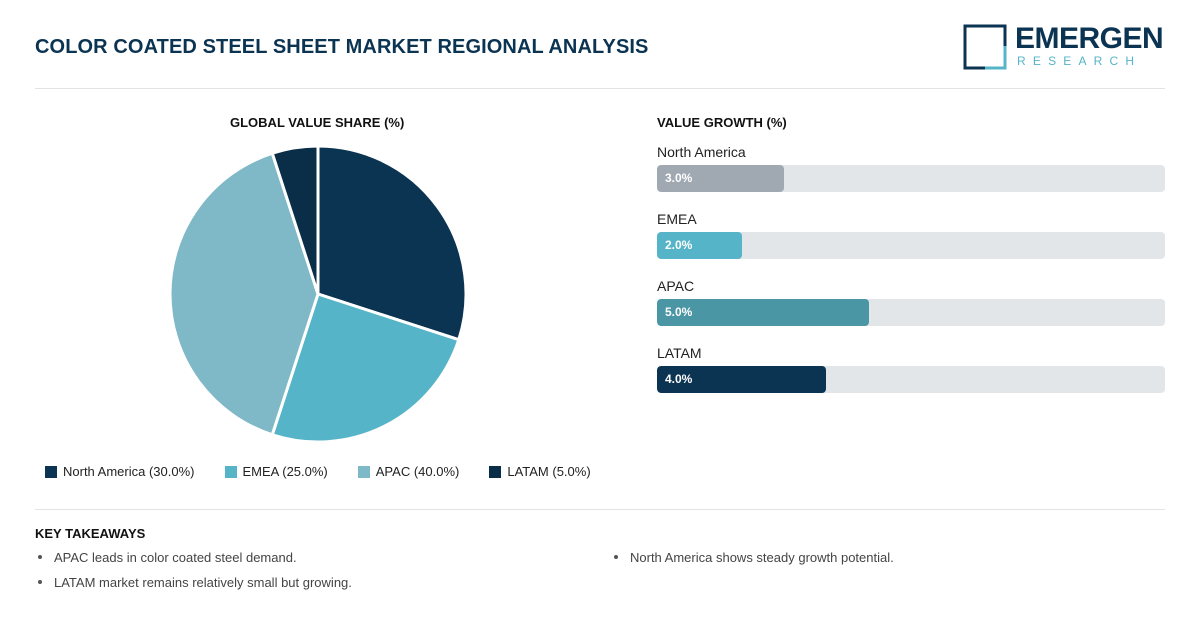 This screenshot has width=1200, height=620. What do you see at coordinates (720, 178) in the screenshot?
I see `bar-north-america` at bounding box center [720, 178].